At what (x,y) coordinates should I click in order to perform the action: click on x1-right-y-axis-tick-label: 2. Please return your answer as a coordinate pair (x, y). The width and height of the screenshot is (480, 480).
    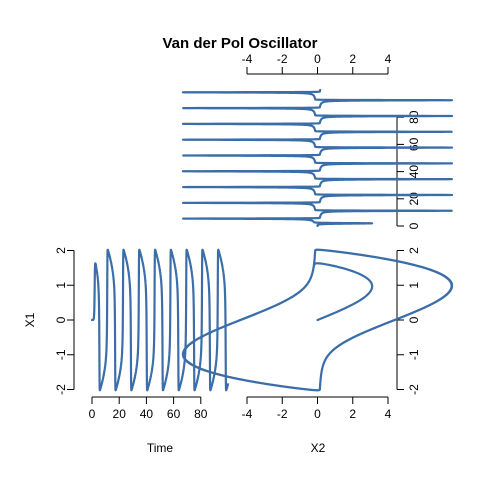
    Looking at the image, I should click on (414, 250).